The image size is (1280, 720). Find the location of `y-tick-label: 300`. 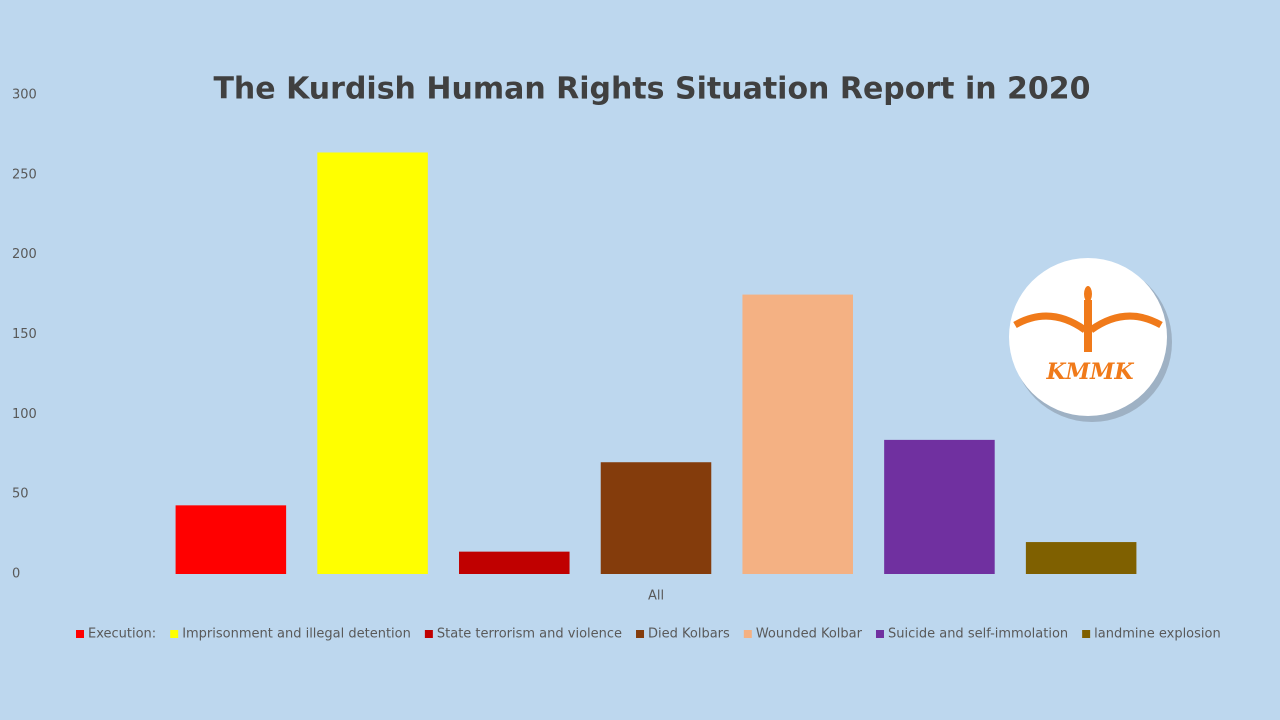

y-tick-label: 300 is located at coordinates (24, 95).